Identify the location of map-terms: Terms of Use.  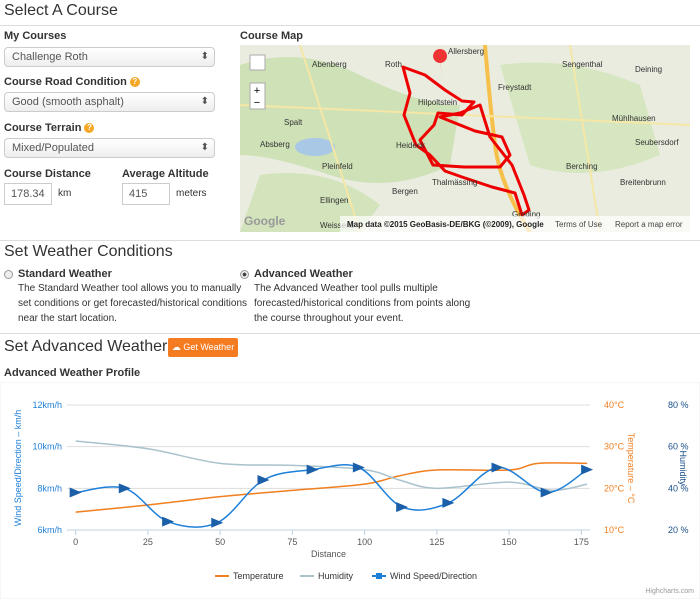
(579, 224).